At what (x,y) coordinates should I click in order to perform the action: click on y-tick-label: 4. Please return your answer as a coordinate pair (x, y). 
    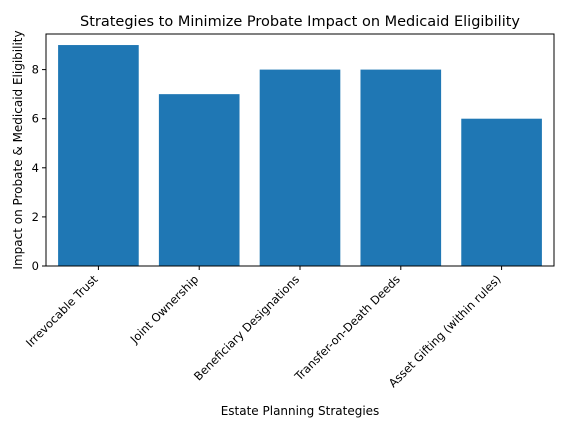
    Looking at the image, I should click on (35, 168).